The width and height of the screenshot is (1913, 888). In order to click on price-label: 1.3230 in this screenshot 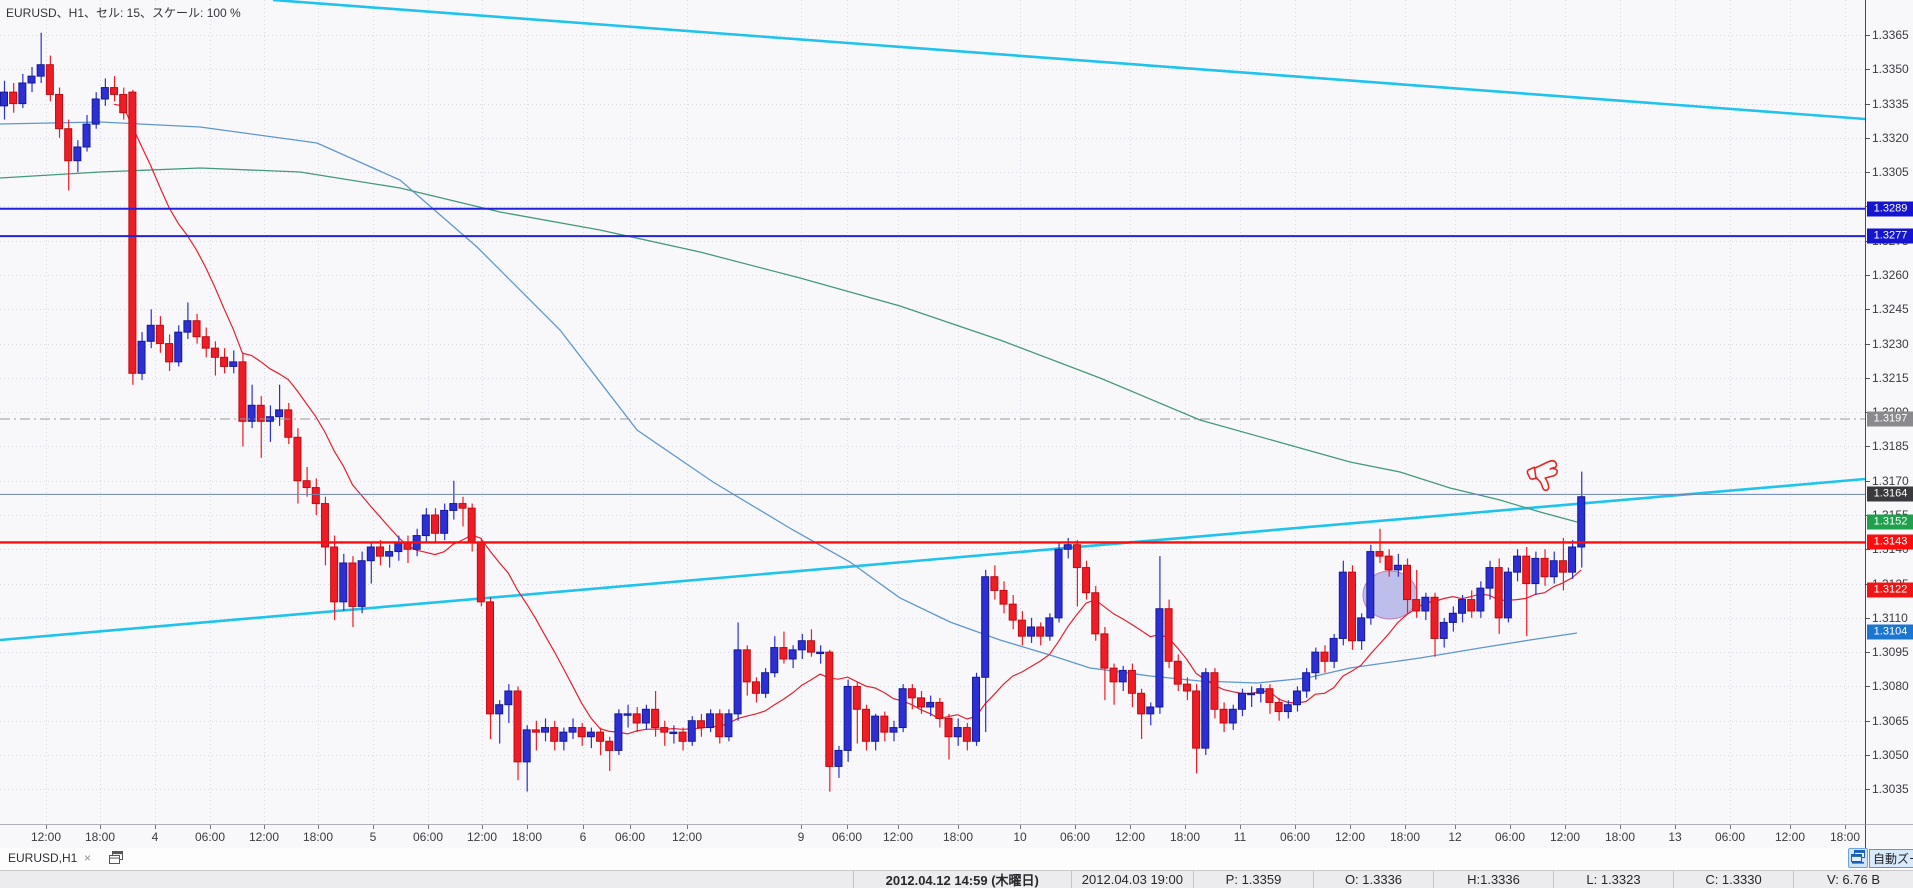, I will do `click(1890, 343)`.